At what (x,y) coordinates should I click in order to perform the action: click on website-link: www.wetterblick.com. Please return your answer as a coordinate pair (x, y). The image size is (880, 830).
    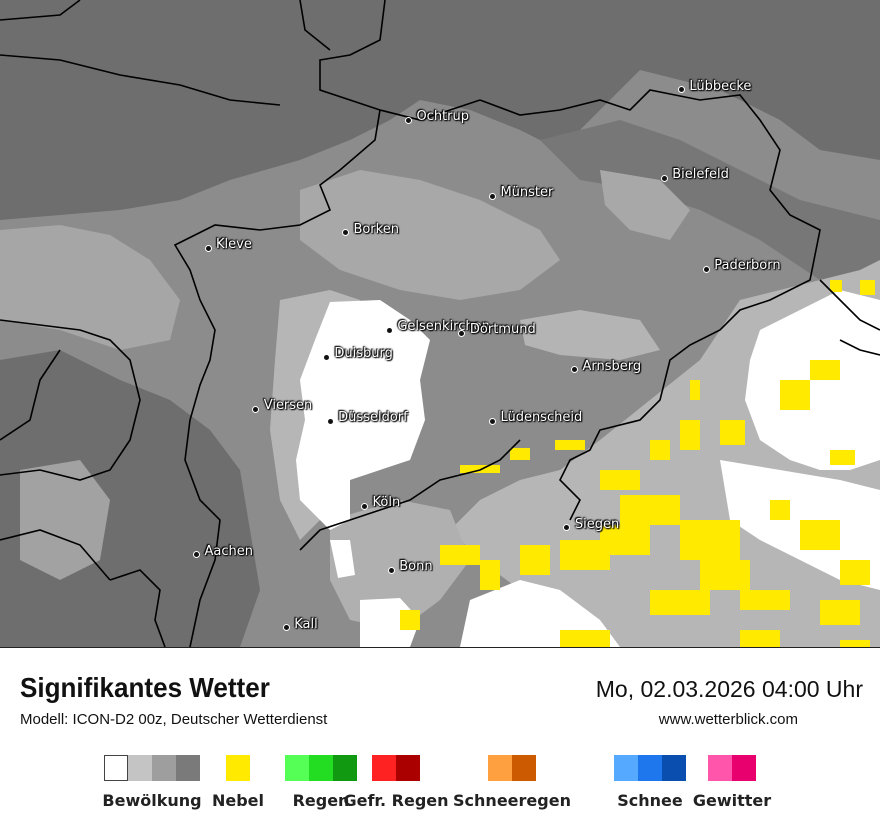
    Looking at the image, I should click on (728, 719).